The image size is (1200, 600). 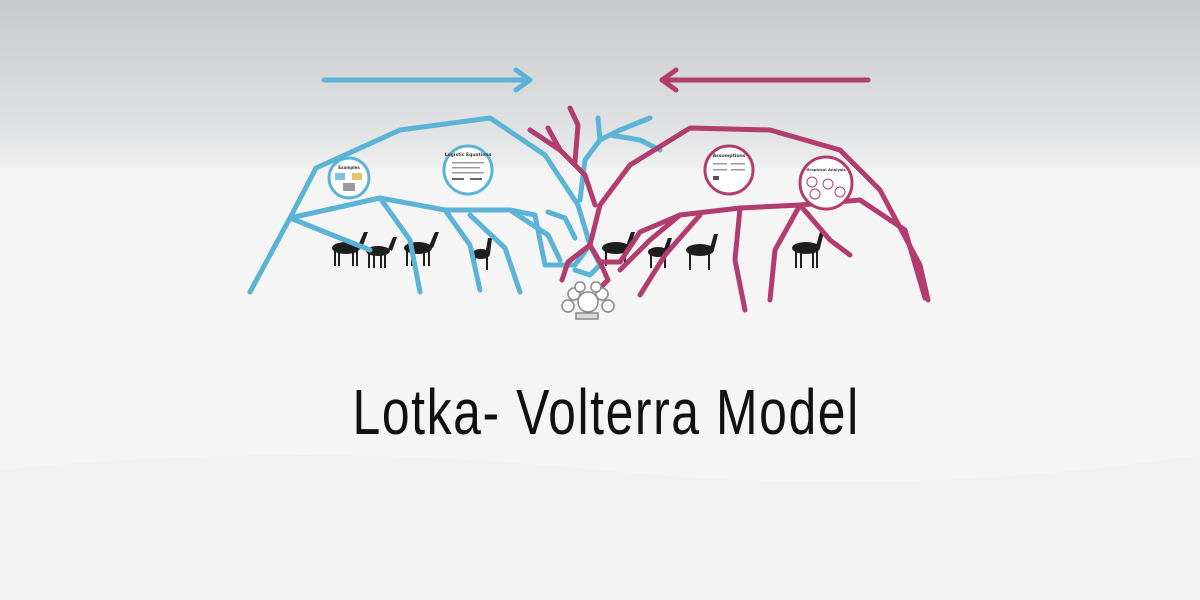 What do you see at coordinates (349, 178) in the screenshot?
I see `frame-examples: Examples` at bounding box center [349, 178].